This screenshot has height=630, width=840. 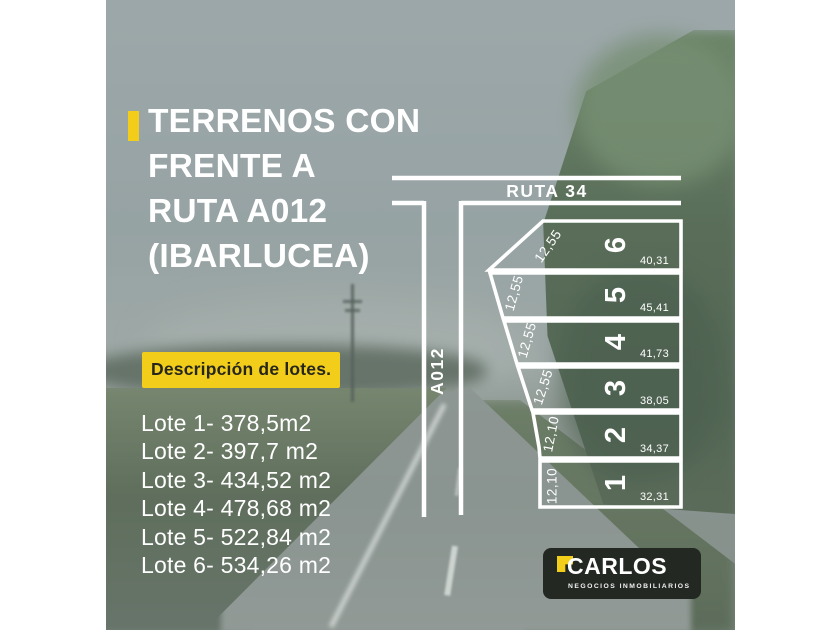 What do you see at coordinates (654, 497) in the screenshot?
I see `lot-1-front-dimension: 32,31` at bounding box center [654, 497].